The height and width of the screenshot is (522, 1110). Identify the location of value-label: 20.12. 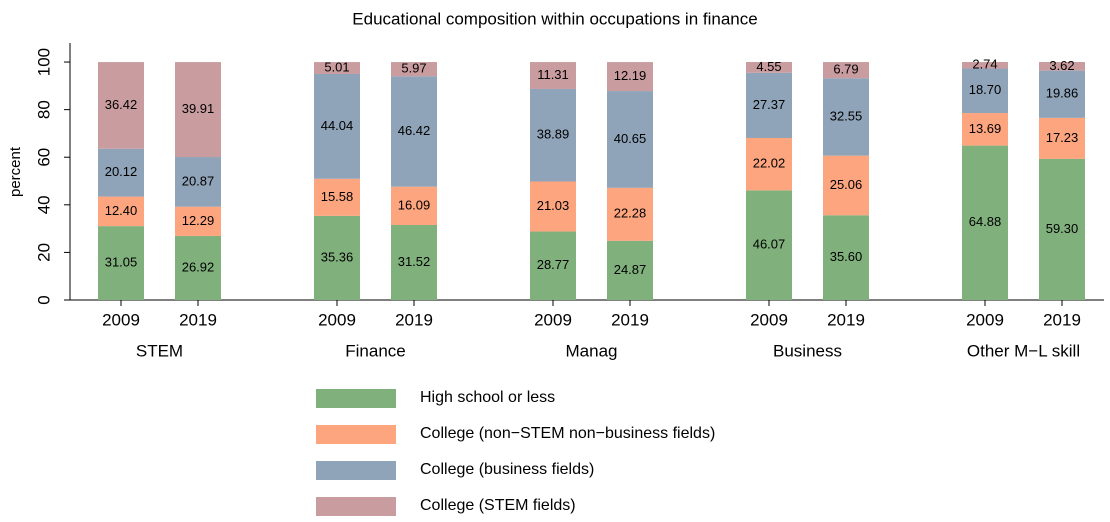
(121, 171).